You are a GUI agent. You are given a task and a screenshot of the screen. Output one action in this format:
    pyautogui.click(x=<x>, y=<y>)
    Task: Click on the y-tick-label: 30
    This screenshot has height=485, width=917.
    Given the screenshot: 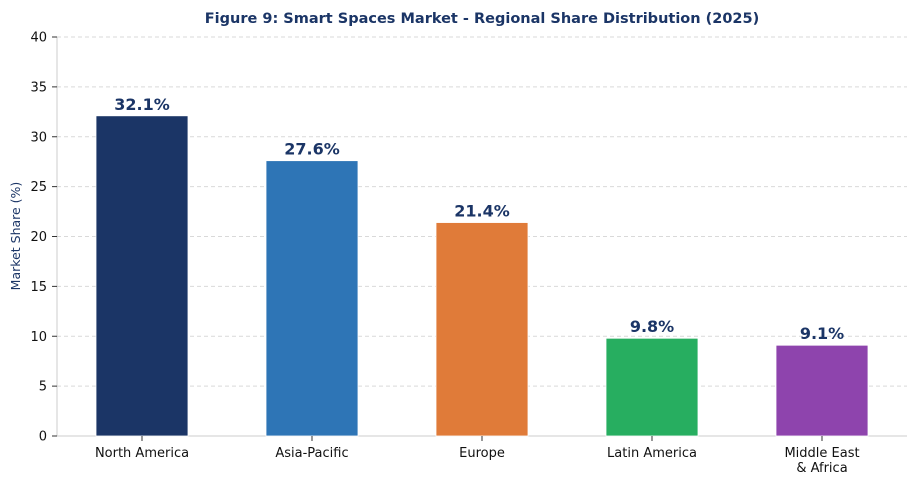 What is the action you would take?
    pyautogui.click(x=38, y=137)
    